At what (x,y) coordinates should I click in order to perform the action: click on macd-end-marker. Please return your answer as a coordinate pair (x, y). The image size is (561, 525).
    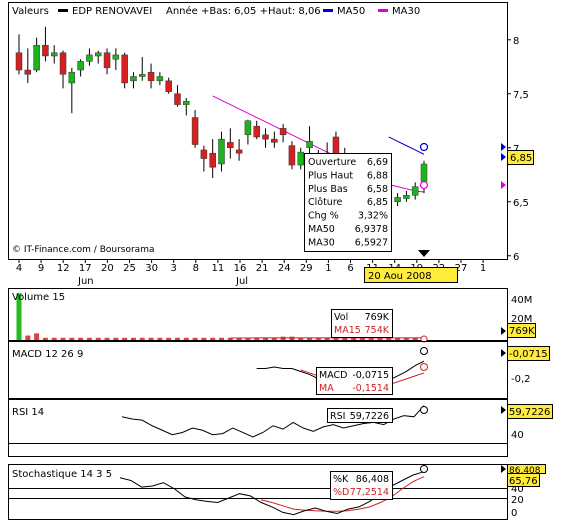
    Looking at the image, I should click on (424, 351).